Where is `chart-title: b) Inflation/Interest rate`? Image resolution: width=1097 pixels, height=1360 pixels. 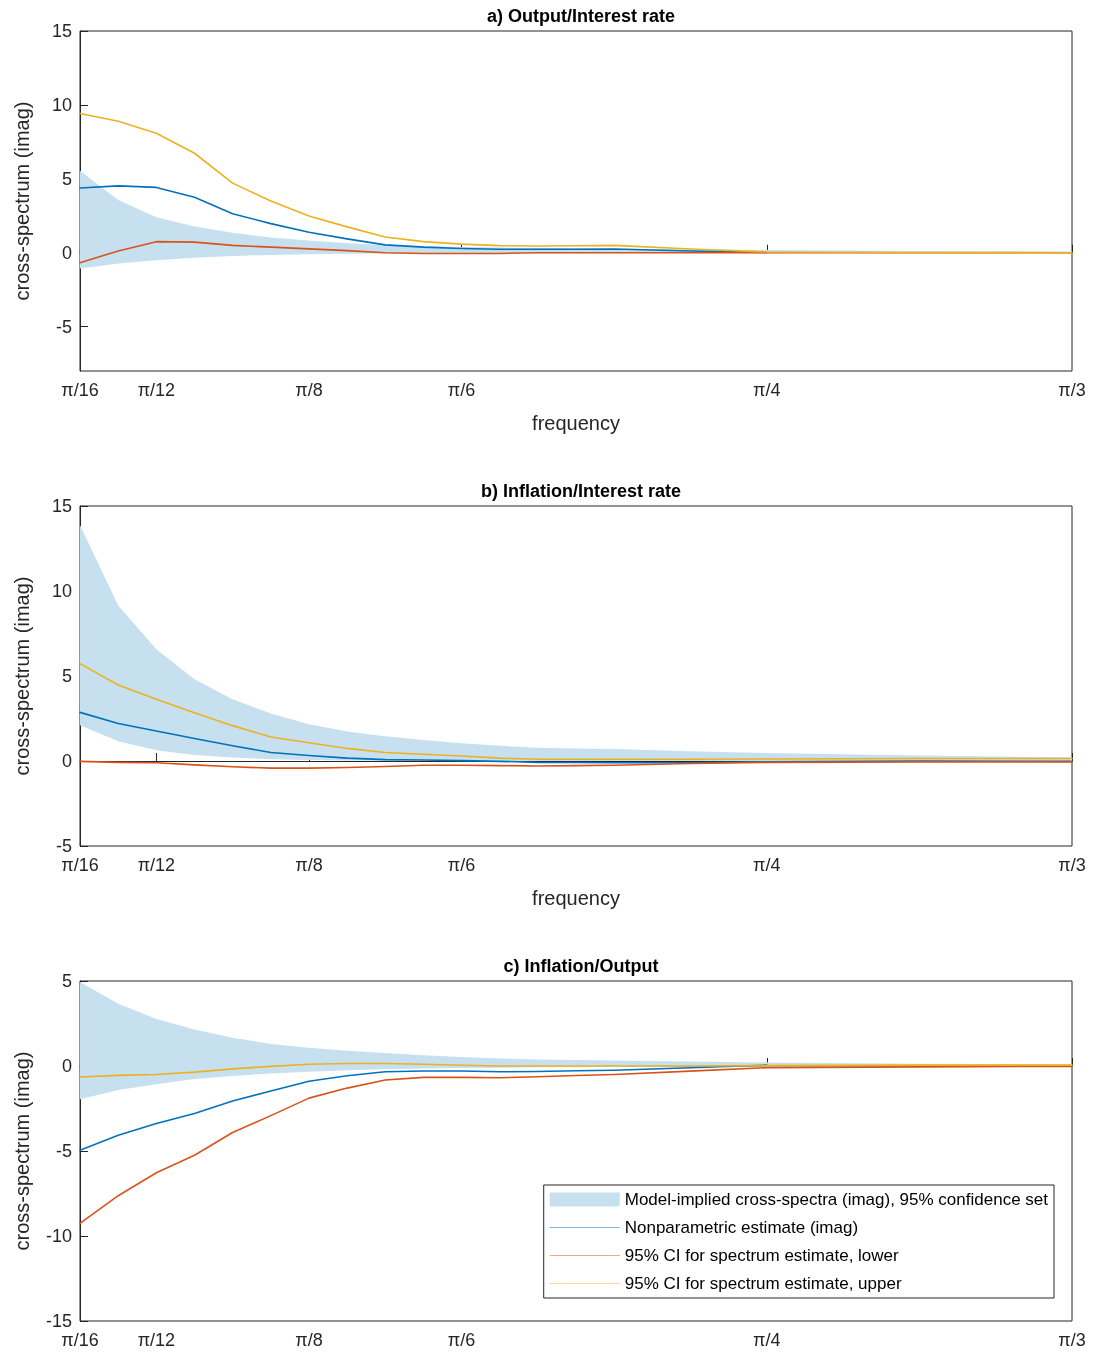 chart-title: b) Inflation/Interest rate is located at coordinates (581, 491).